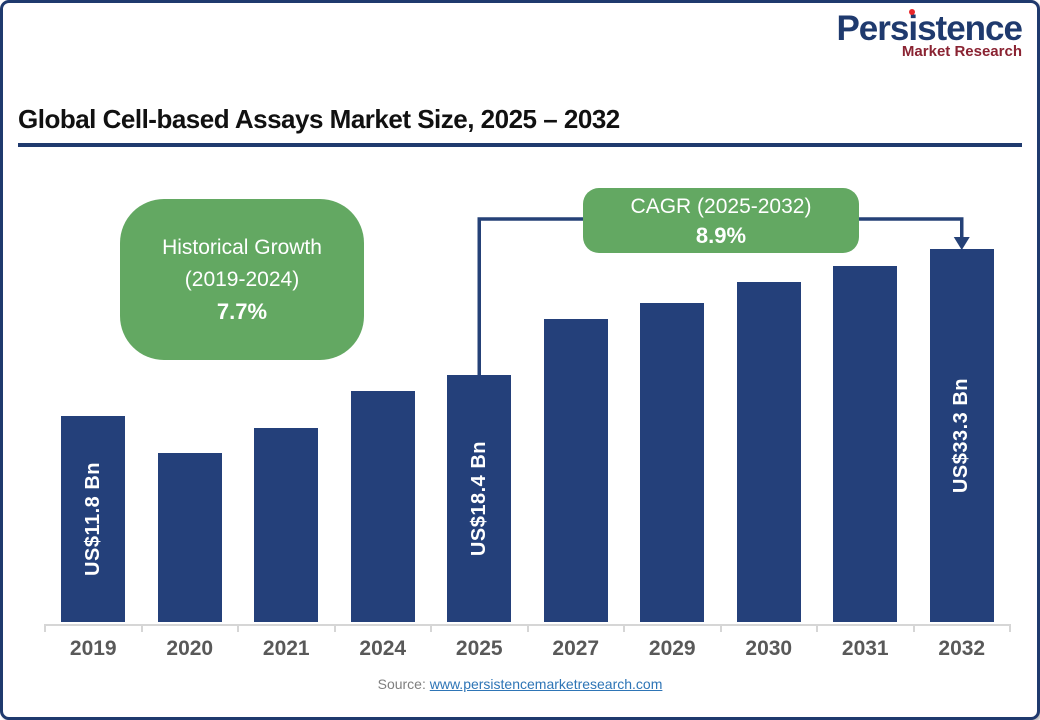 This screenshot has height=720, width=1040. Describe the element at coordinates (520, 145) in the screenshot. I see `title-underline` at that location.